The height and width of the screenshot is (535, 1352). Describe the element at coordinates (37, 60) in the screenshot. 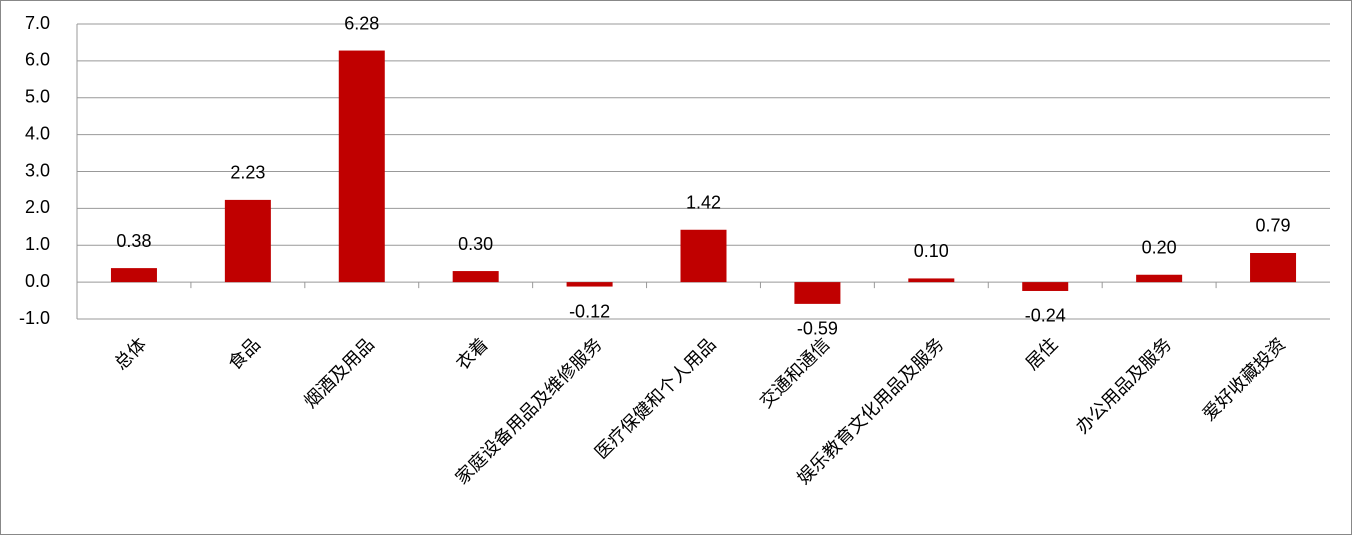

I see `y-tick-label: 6.0` at that location.